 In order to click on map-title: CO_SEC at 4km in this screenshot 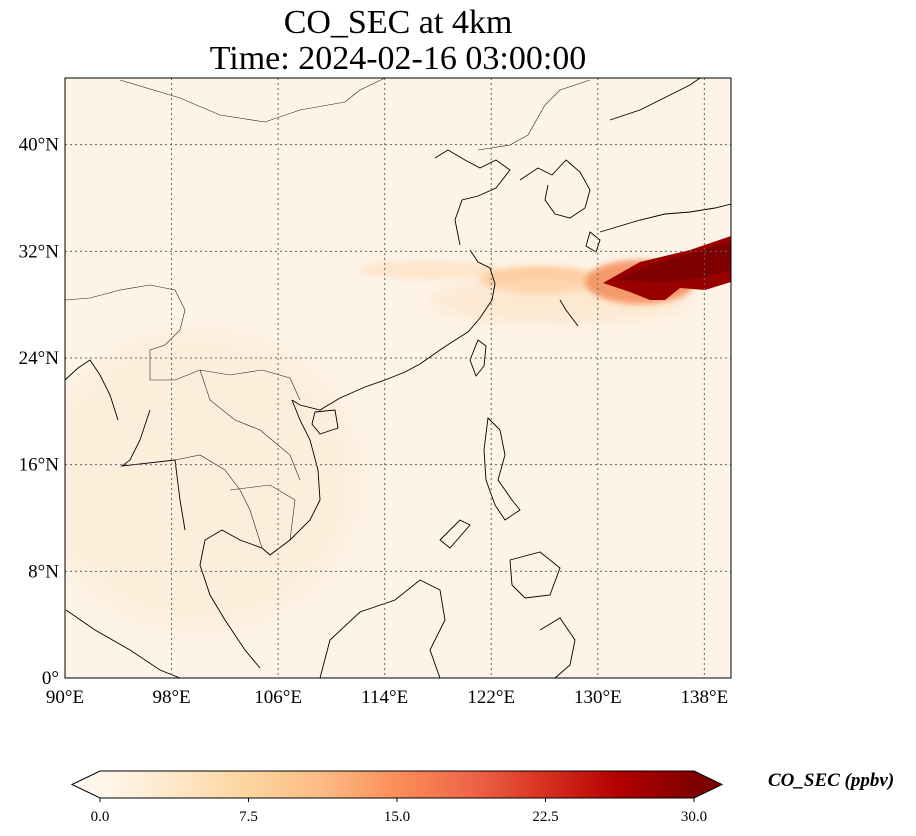, I will do `click(398, 22)`.